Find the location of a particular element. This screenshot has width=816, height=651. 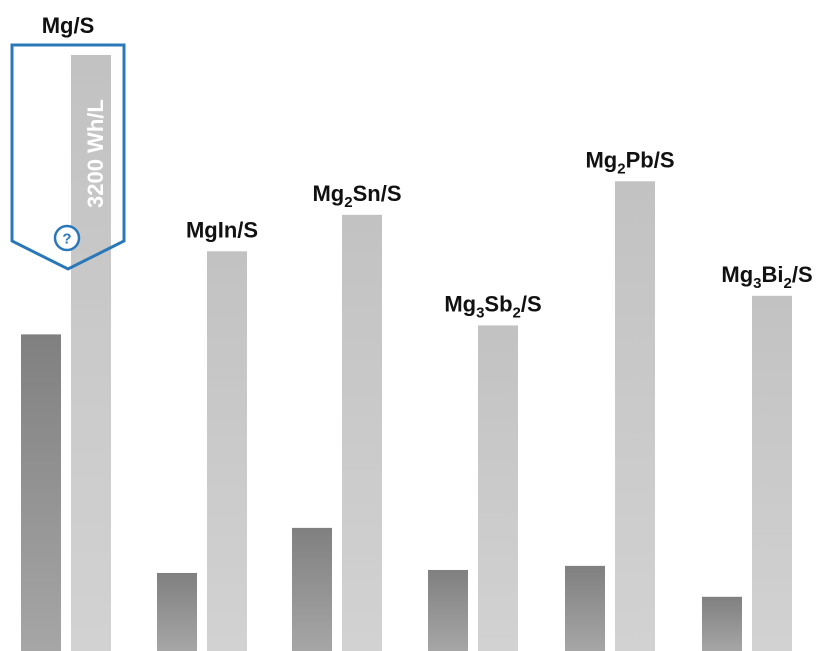

bar-mg3sb2-gravimetric is located at coordinates (448, 610).